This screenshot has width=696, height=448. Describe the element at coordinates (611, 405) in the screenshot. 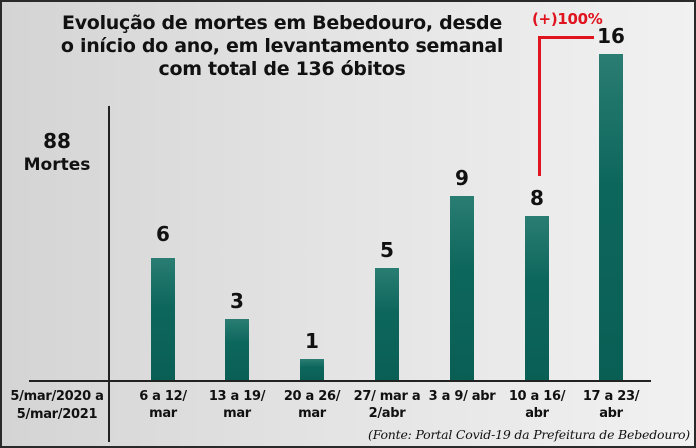

I see `x-tick-label: 17 a 23/ abr` at that location.